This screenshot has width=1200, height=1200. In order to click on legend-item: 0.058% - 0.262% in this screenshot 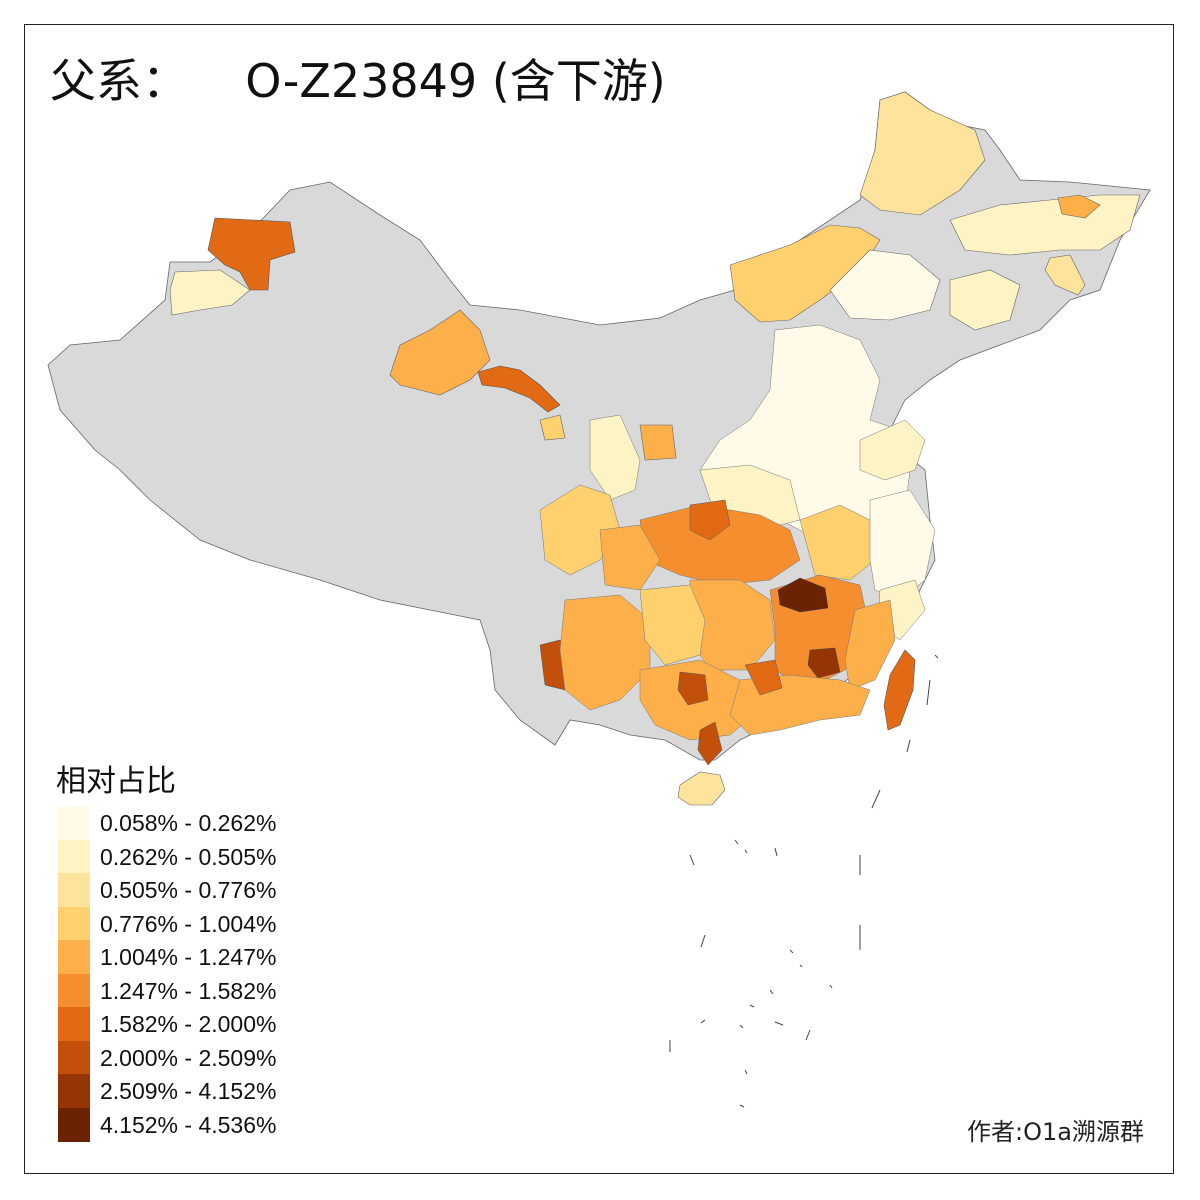, I will do `click(193, 823)`.